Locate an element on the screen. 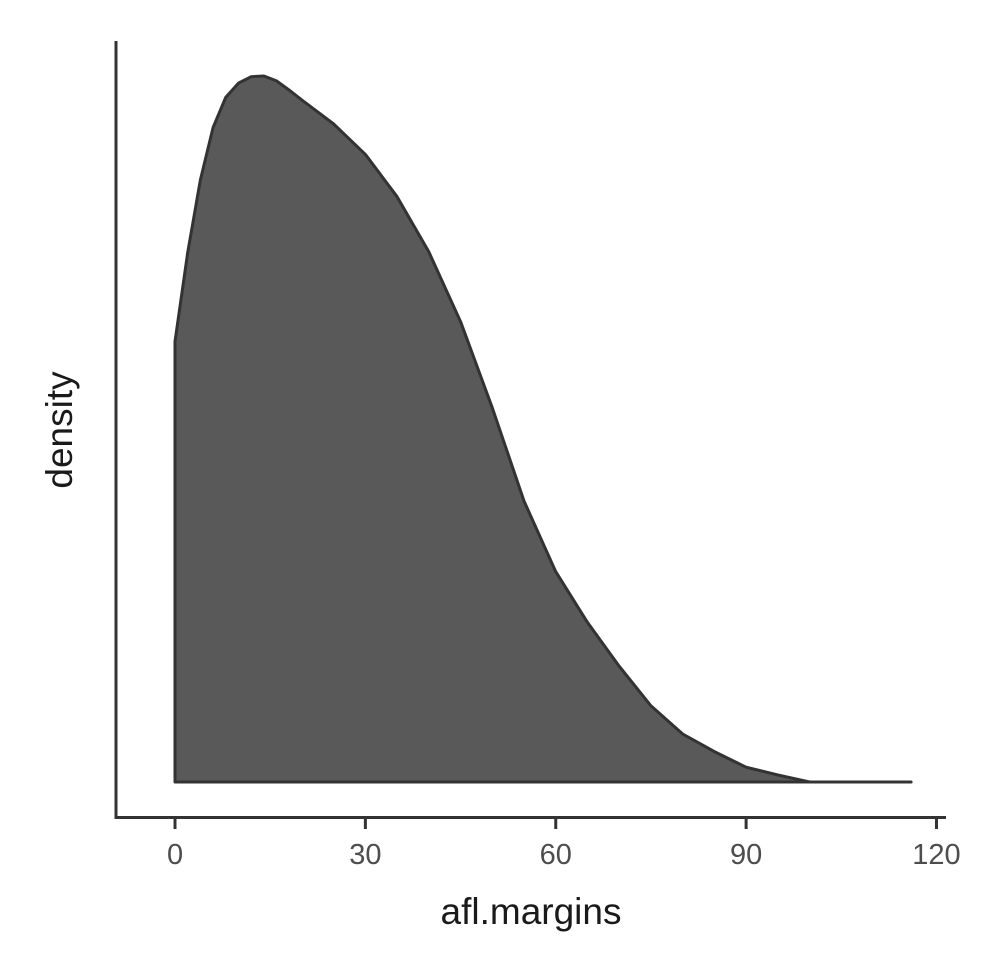 This screenshot has width=989, height=973. x-tick-label-0: 0 is located at coordinates (175, 855).